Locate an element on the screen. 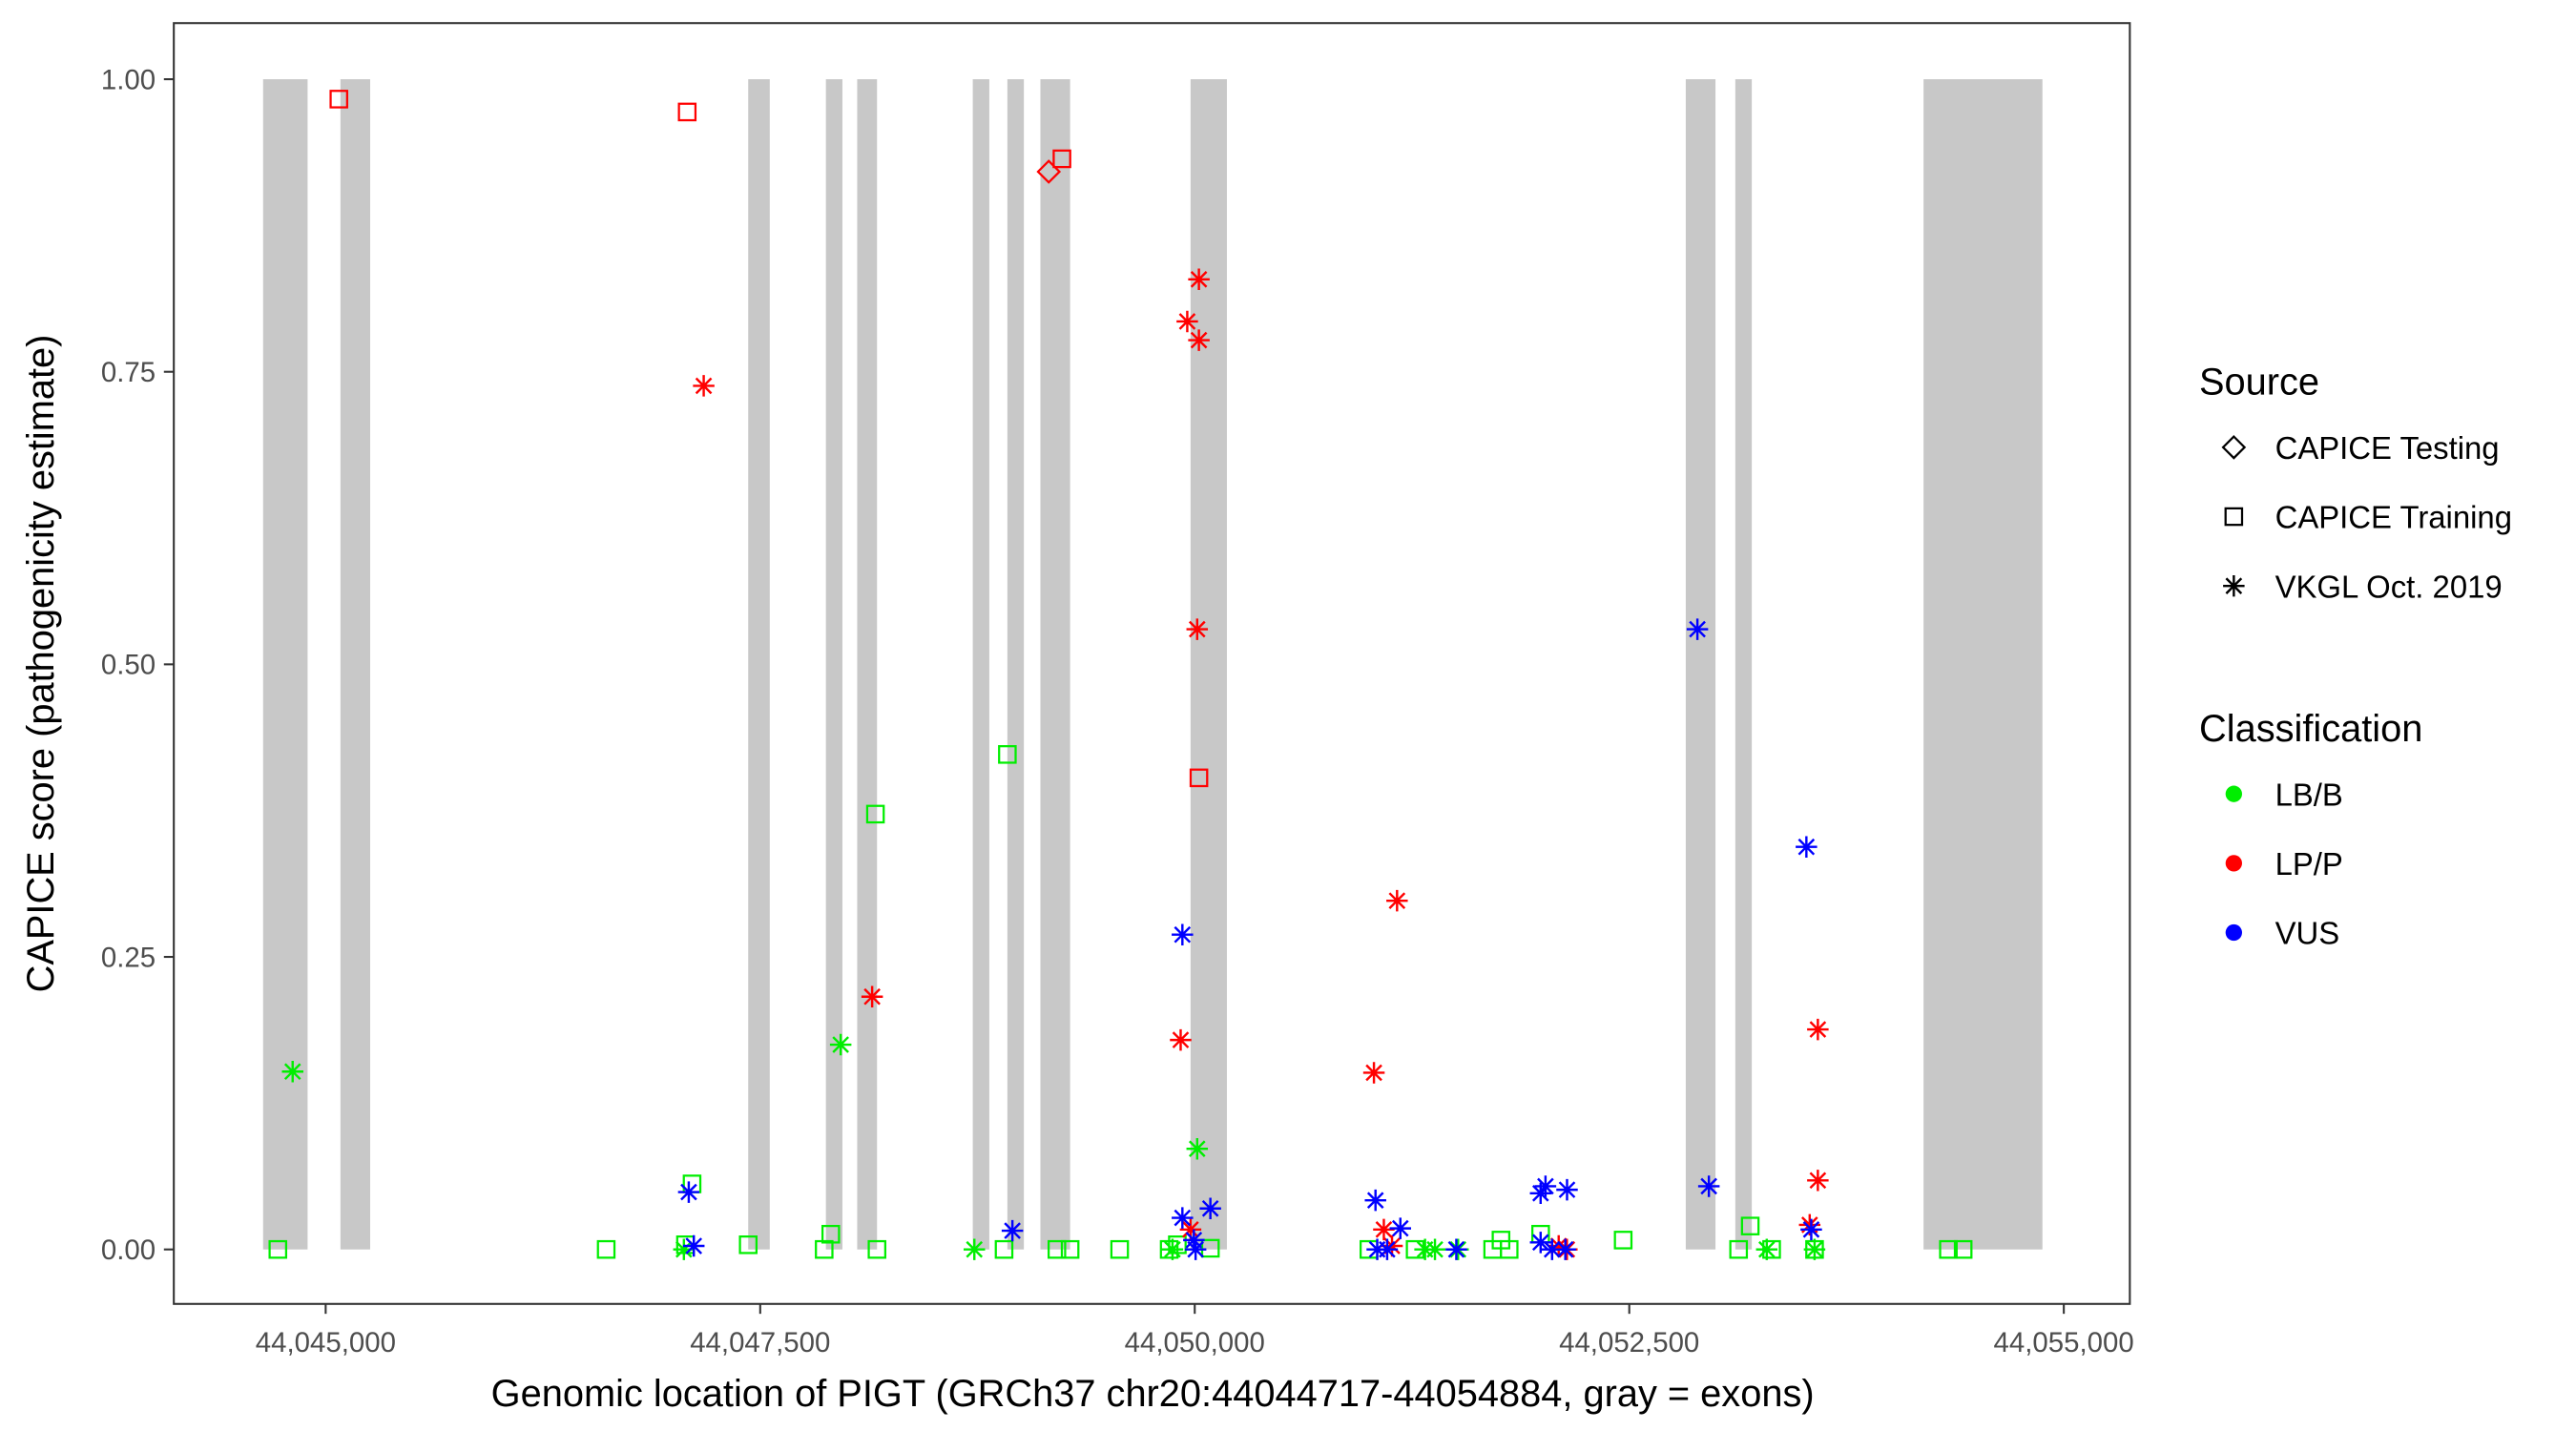 This screenshot has height=1431, width=2576. x-tick-label: 44,045,000 is located at coordinates (326, 1342).